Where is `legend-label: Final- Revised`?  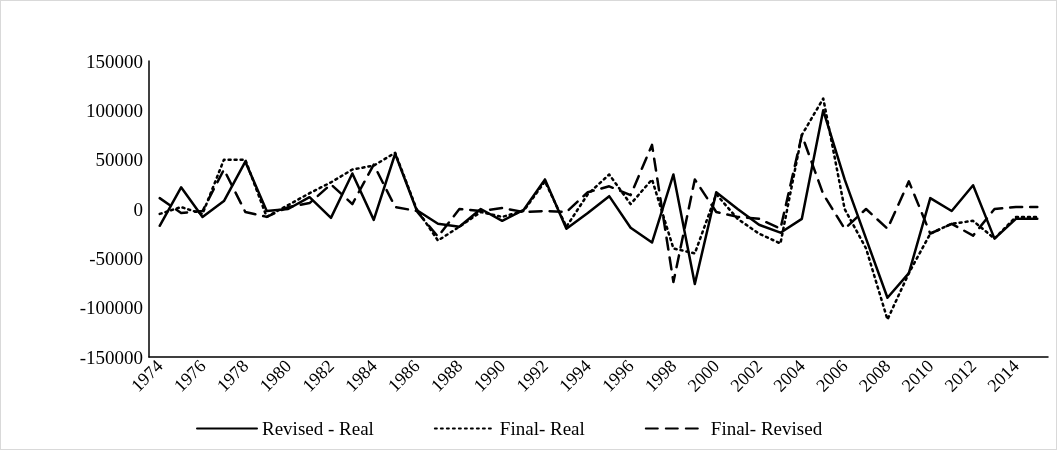
legend-label: Final- Revised is located at coordinates (766, 428).